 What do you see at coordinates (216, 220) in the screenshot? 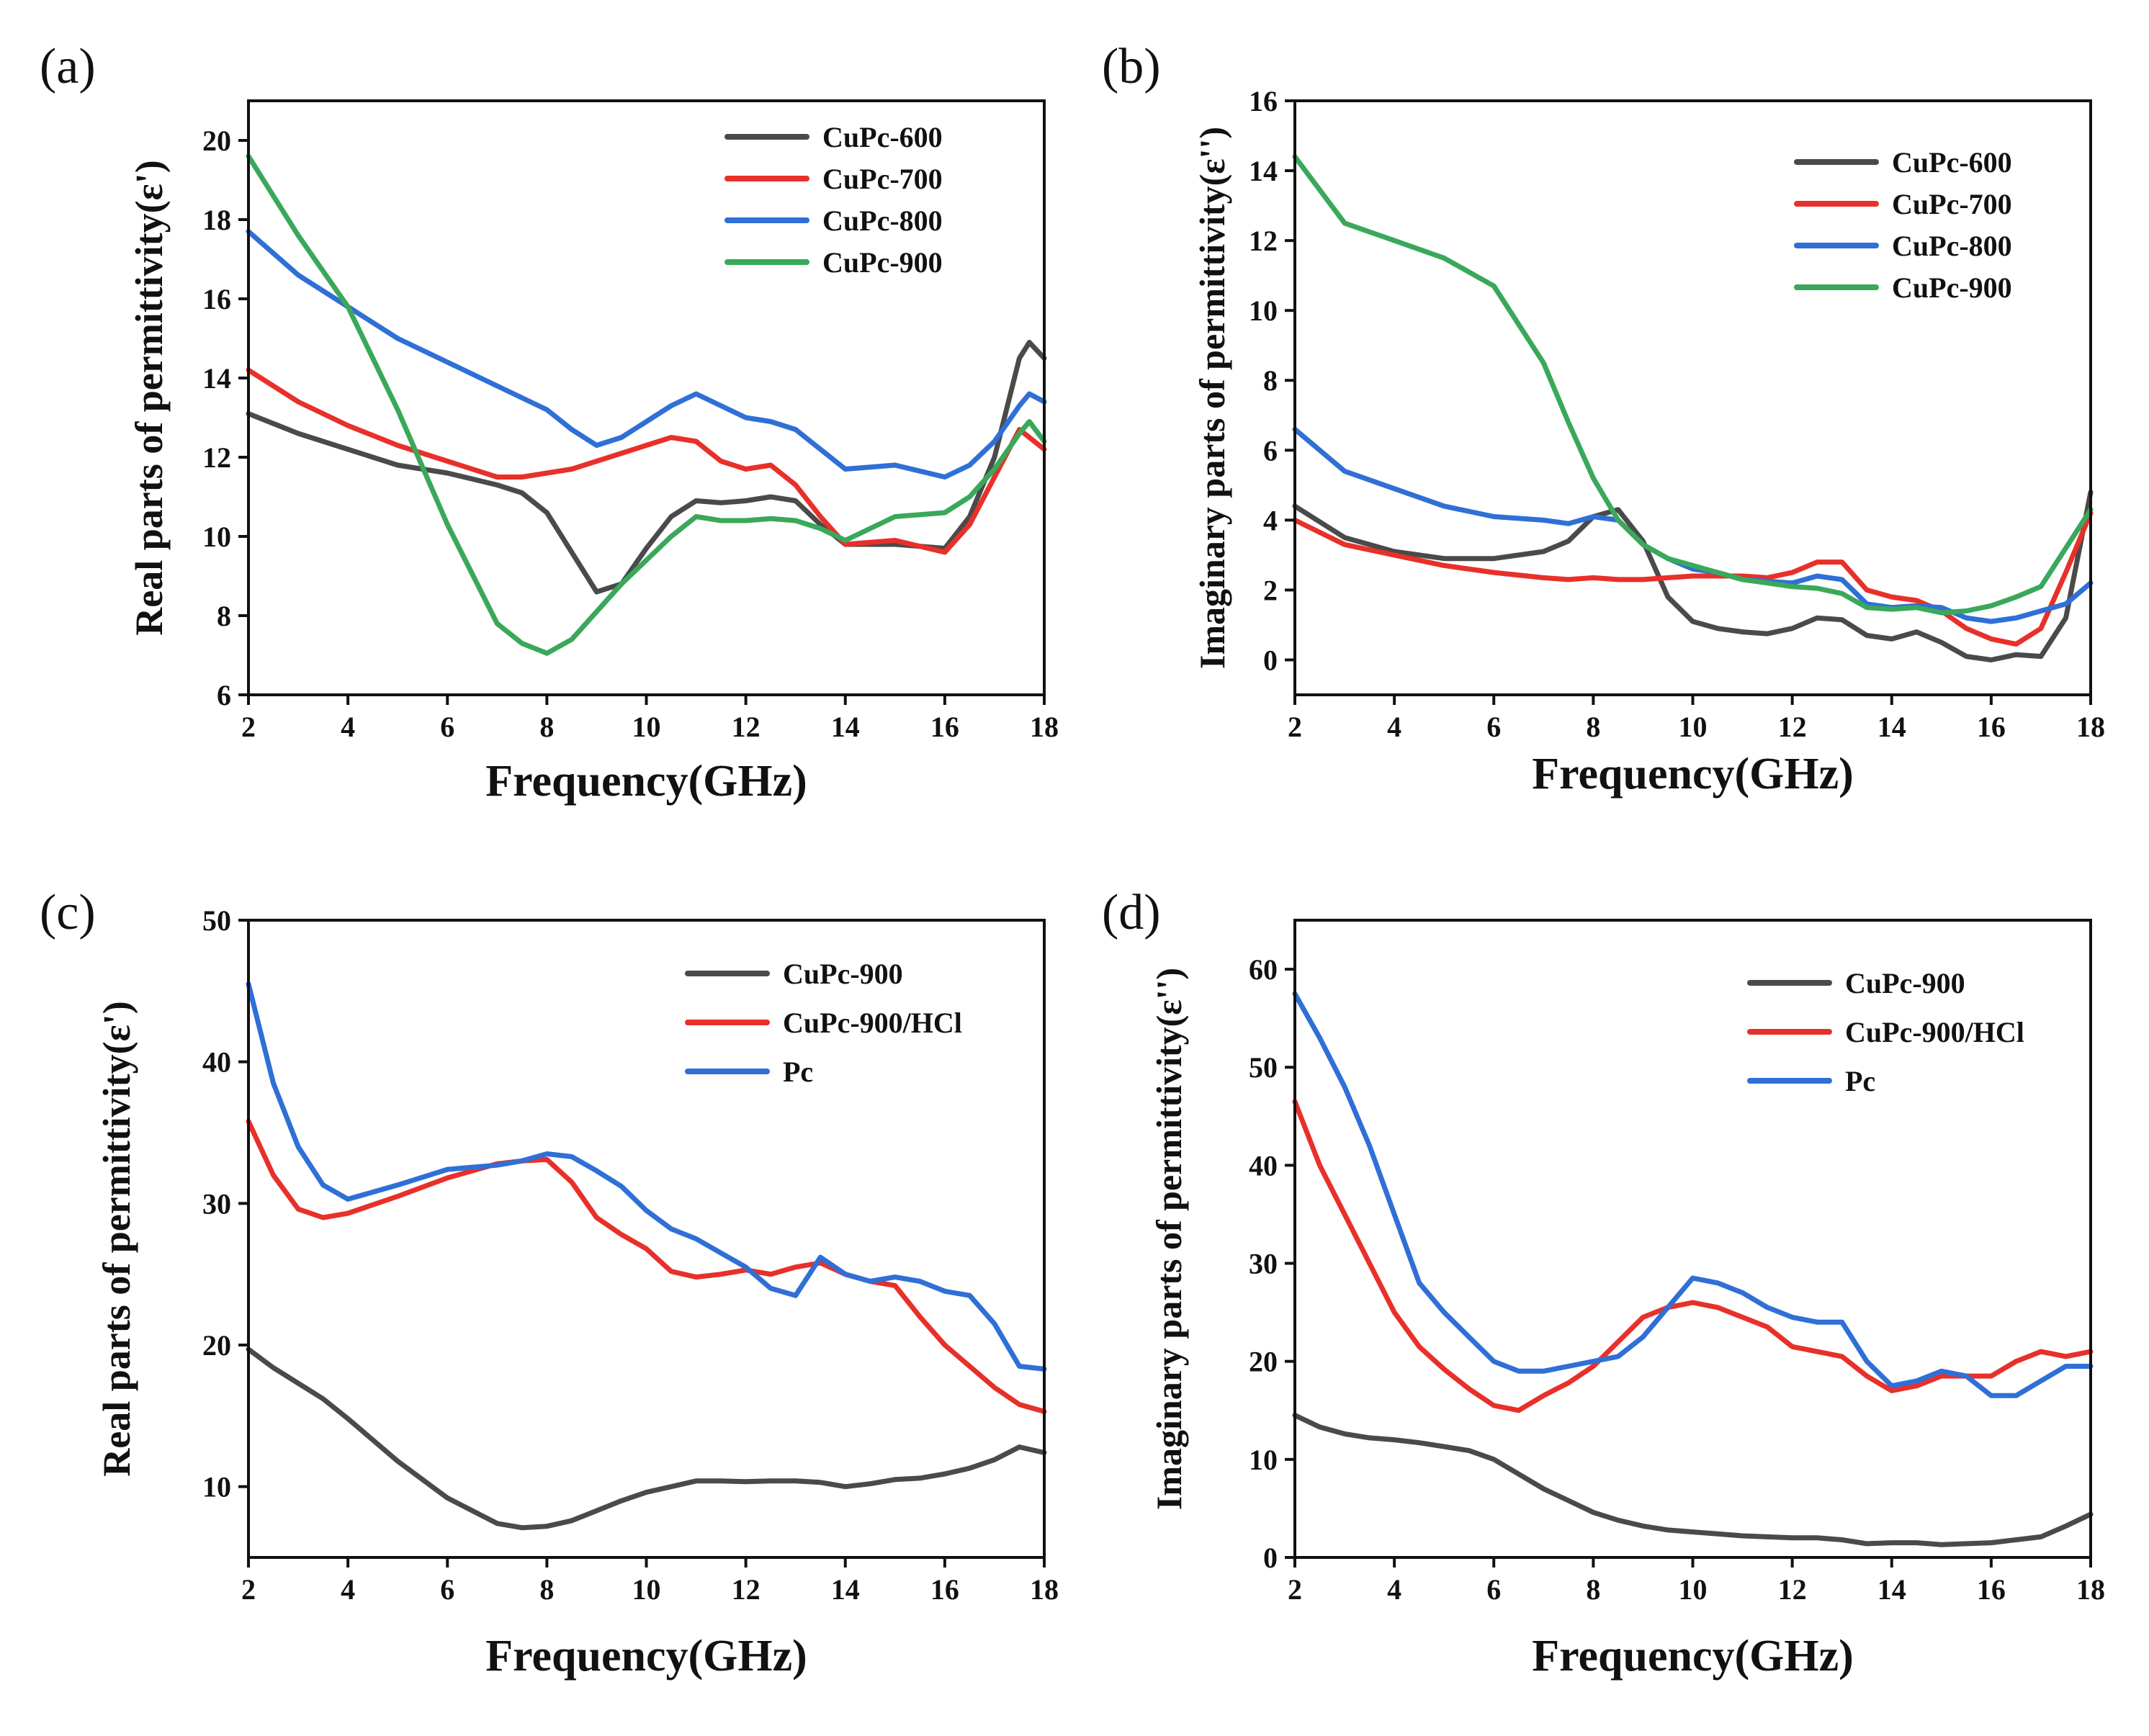
I see `y-tick-label: 18` at bounding box center [216, 220].